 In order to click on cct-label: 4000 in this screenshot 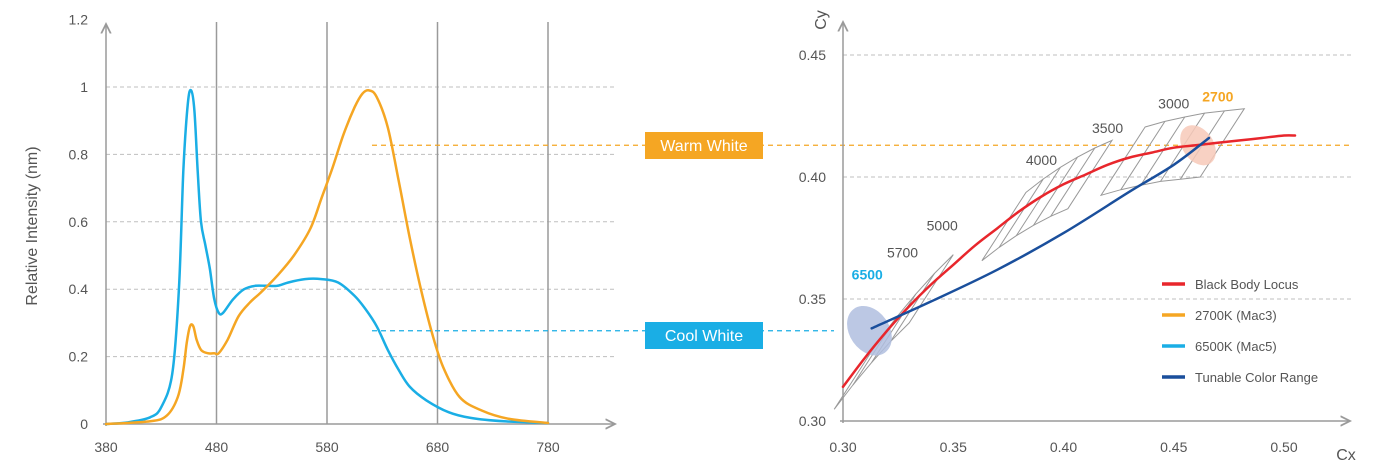, I will do `click(1041, 160)`.